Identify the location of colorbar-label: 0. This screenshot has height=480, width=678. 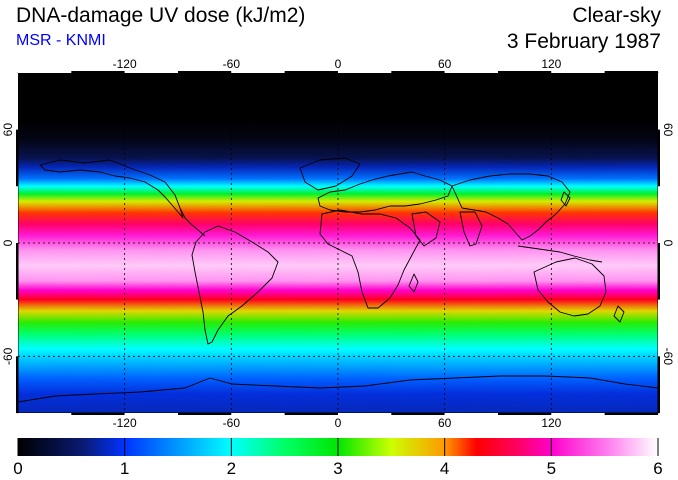
(18, 468).